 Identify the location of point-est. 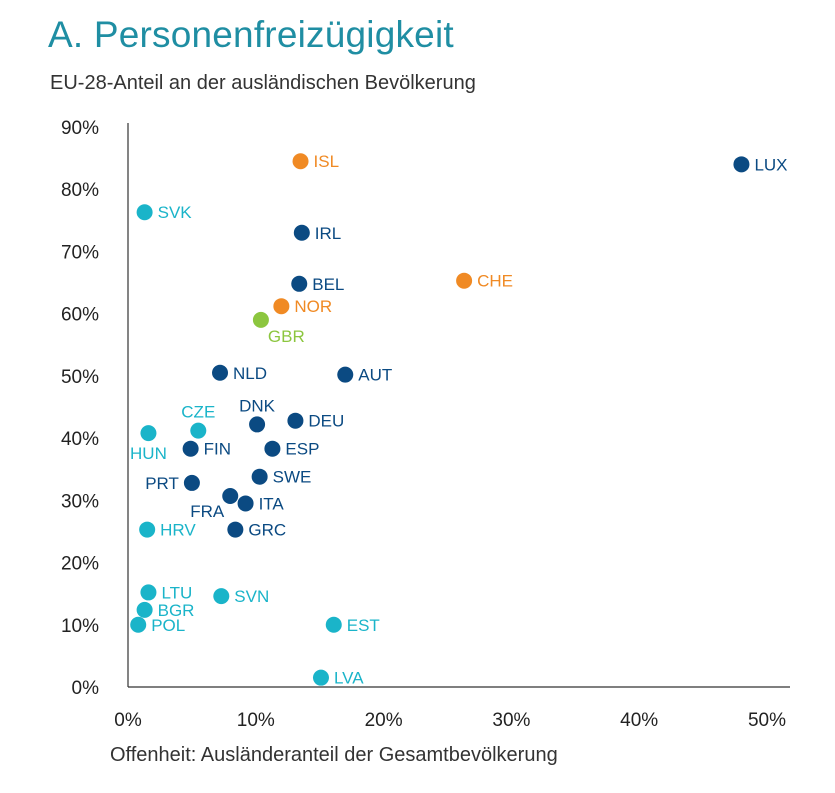
(333, 624).